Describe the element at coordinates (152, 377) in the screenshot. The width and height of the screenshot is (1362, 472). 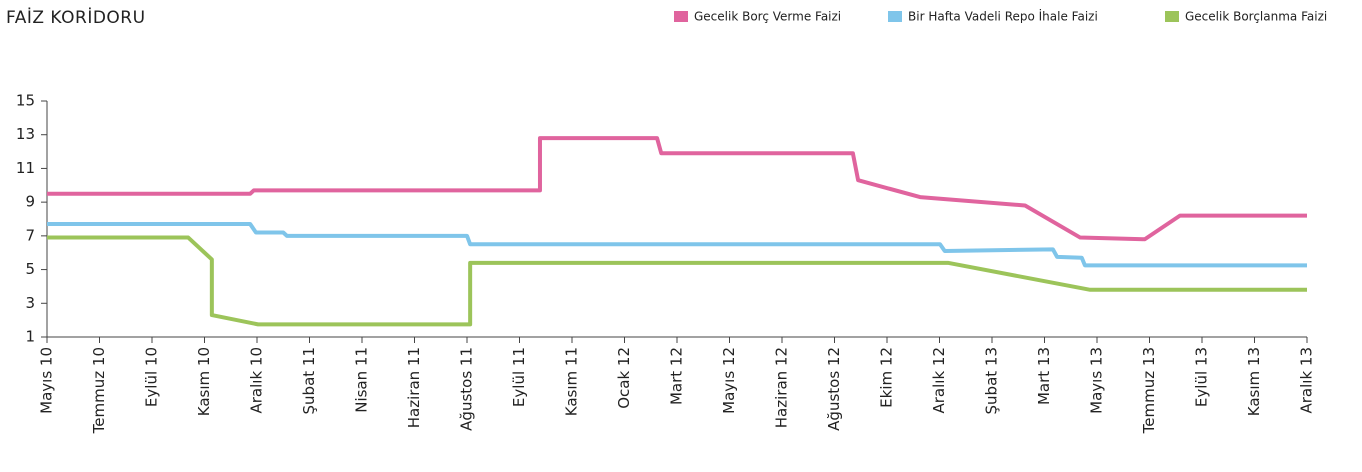
I see `x-tick-label: Eylül 10` at that location.